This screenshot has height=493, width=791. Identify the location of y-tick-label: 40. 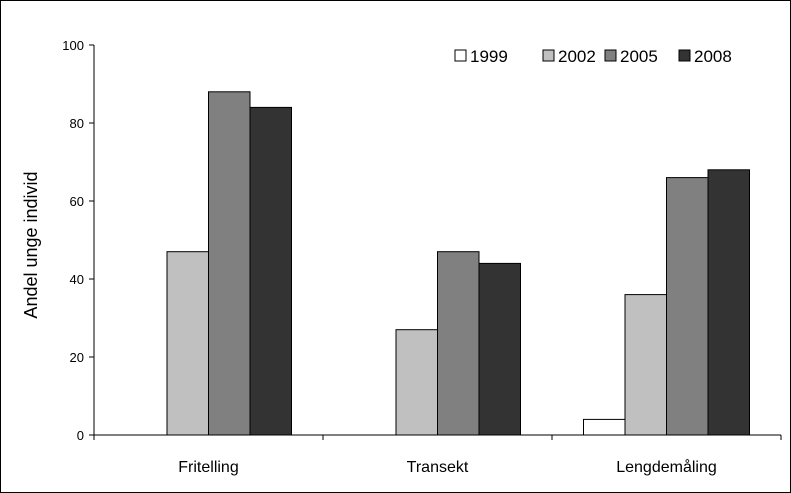
(77, 279).